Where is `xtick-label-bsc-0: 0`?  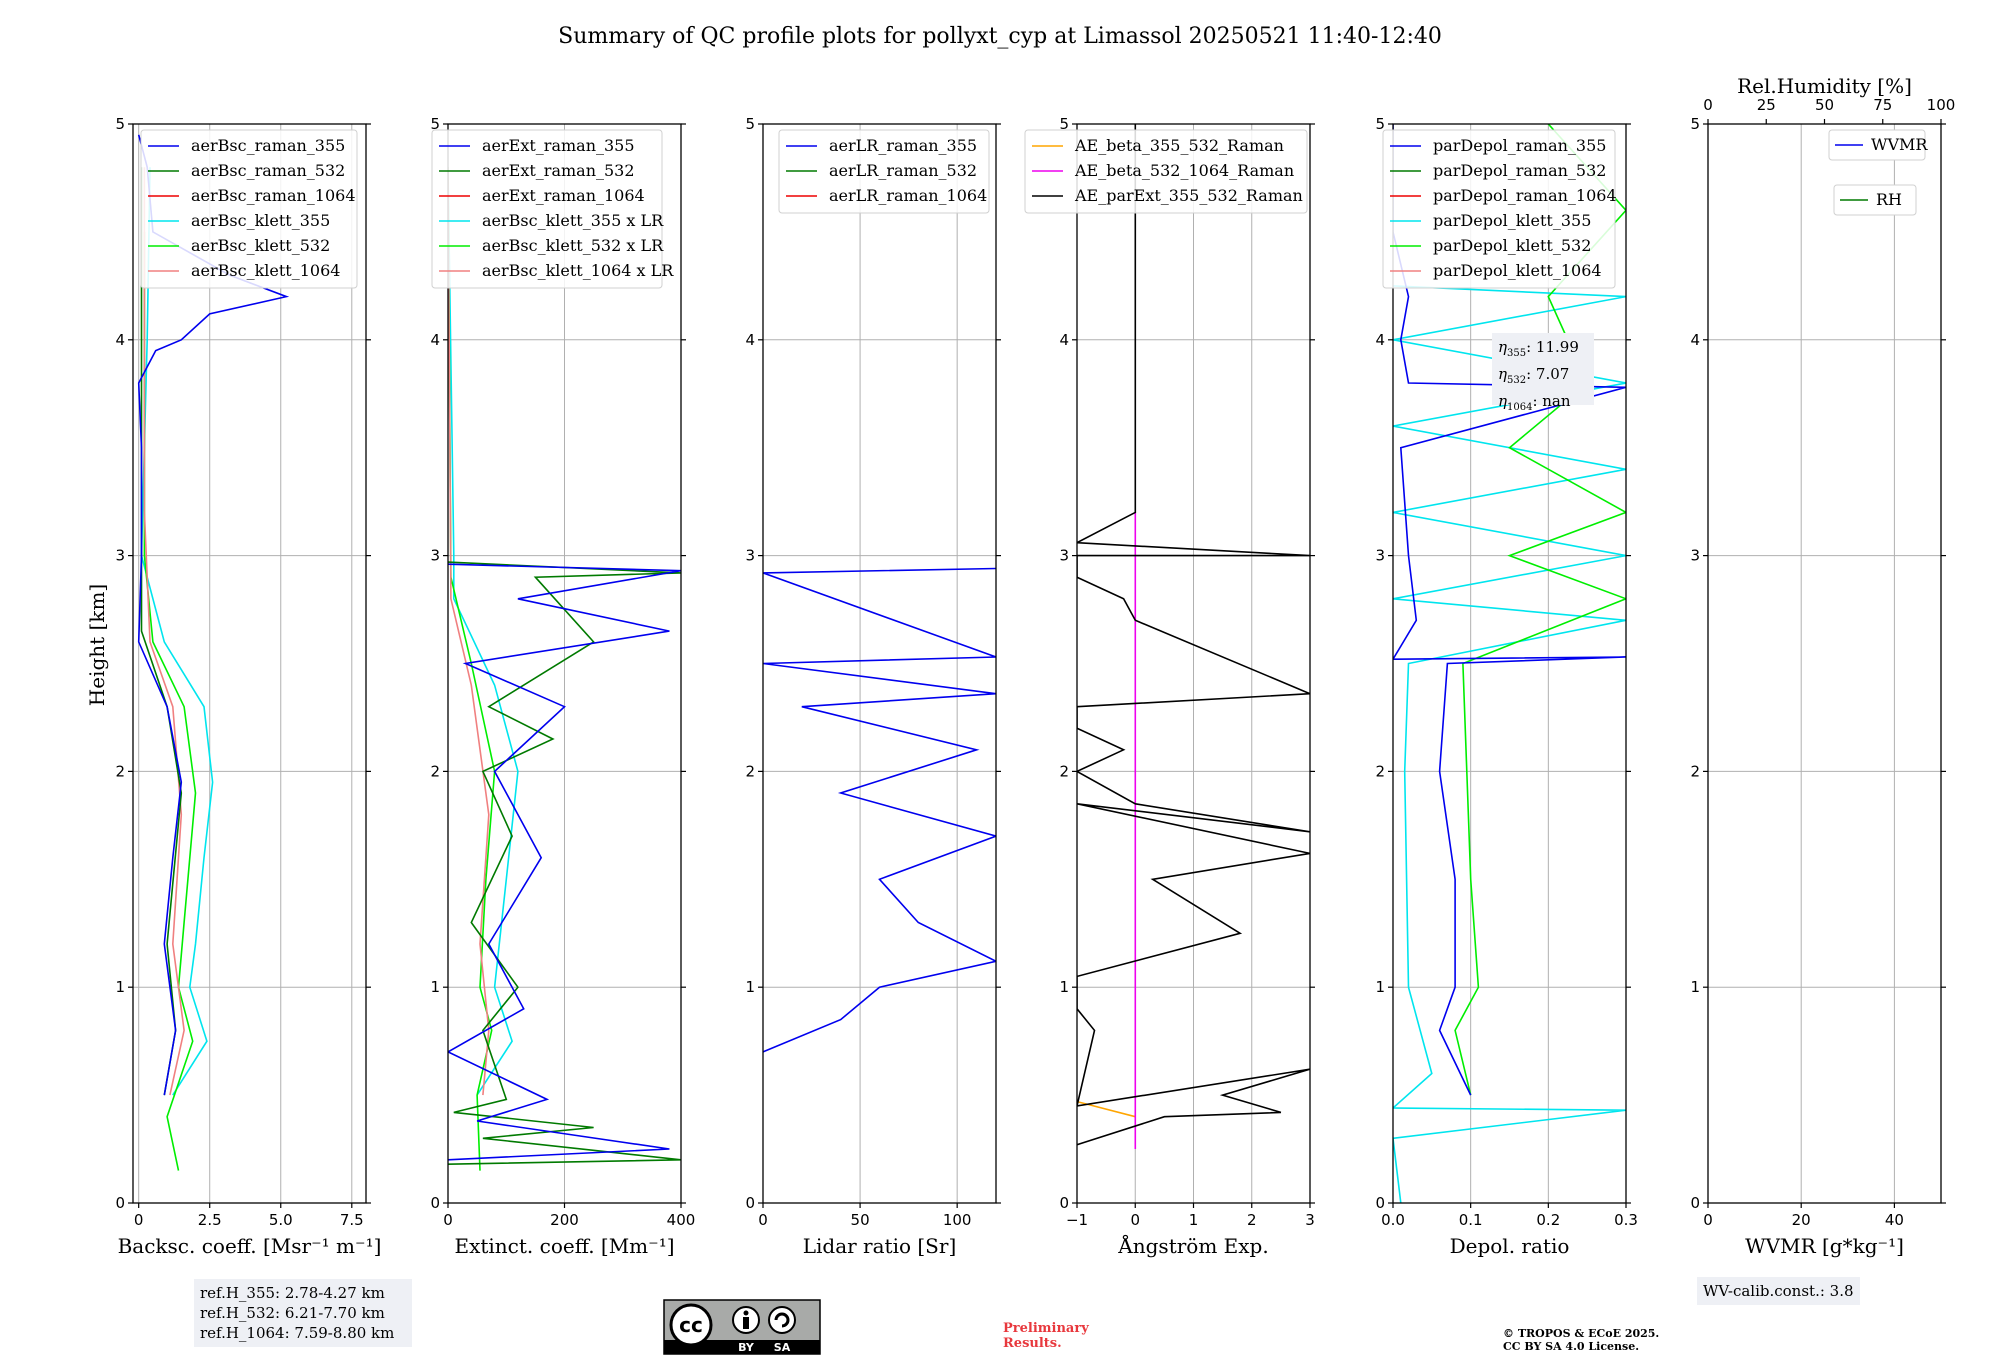
xtick-label-bsc-0: 0 is located at coordinates (139, 1220).